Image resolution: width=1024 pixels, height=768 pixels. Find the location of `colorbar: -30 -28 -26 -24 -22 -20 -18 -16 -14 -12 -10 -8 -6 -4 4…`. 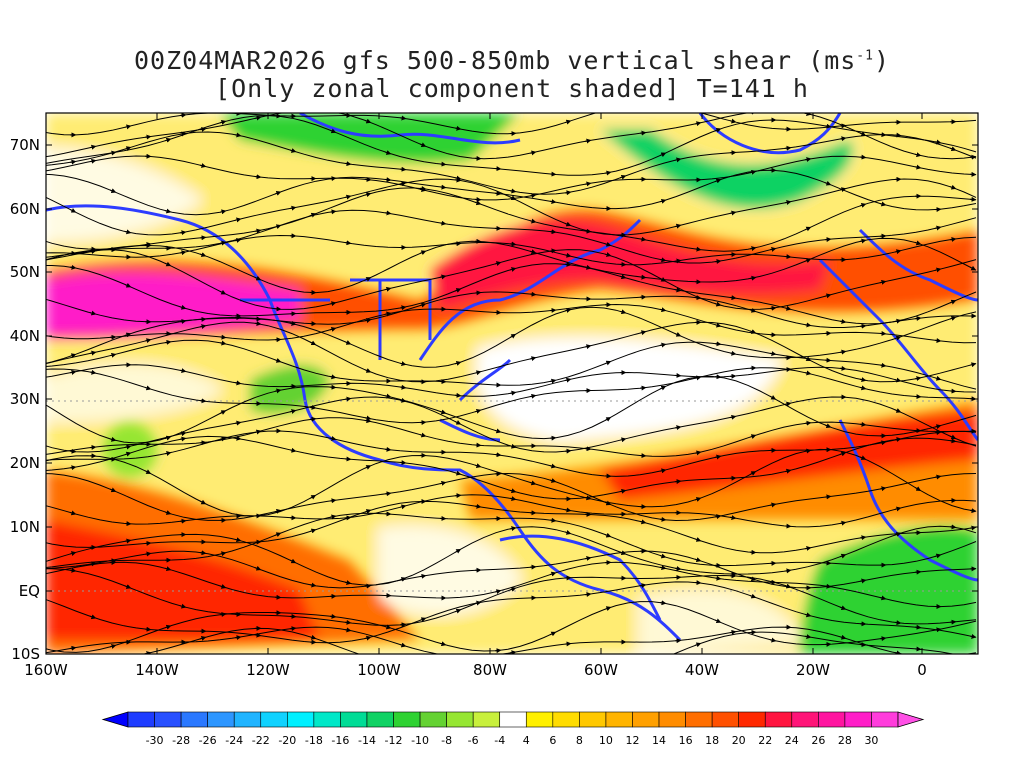

colorbar: -30 -28 -26 -24 -22 -20 -18 -16 -14 -12 -10 -8 -6 -4 4… is located at coordinates (513, 729).